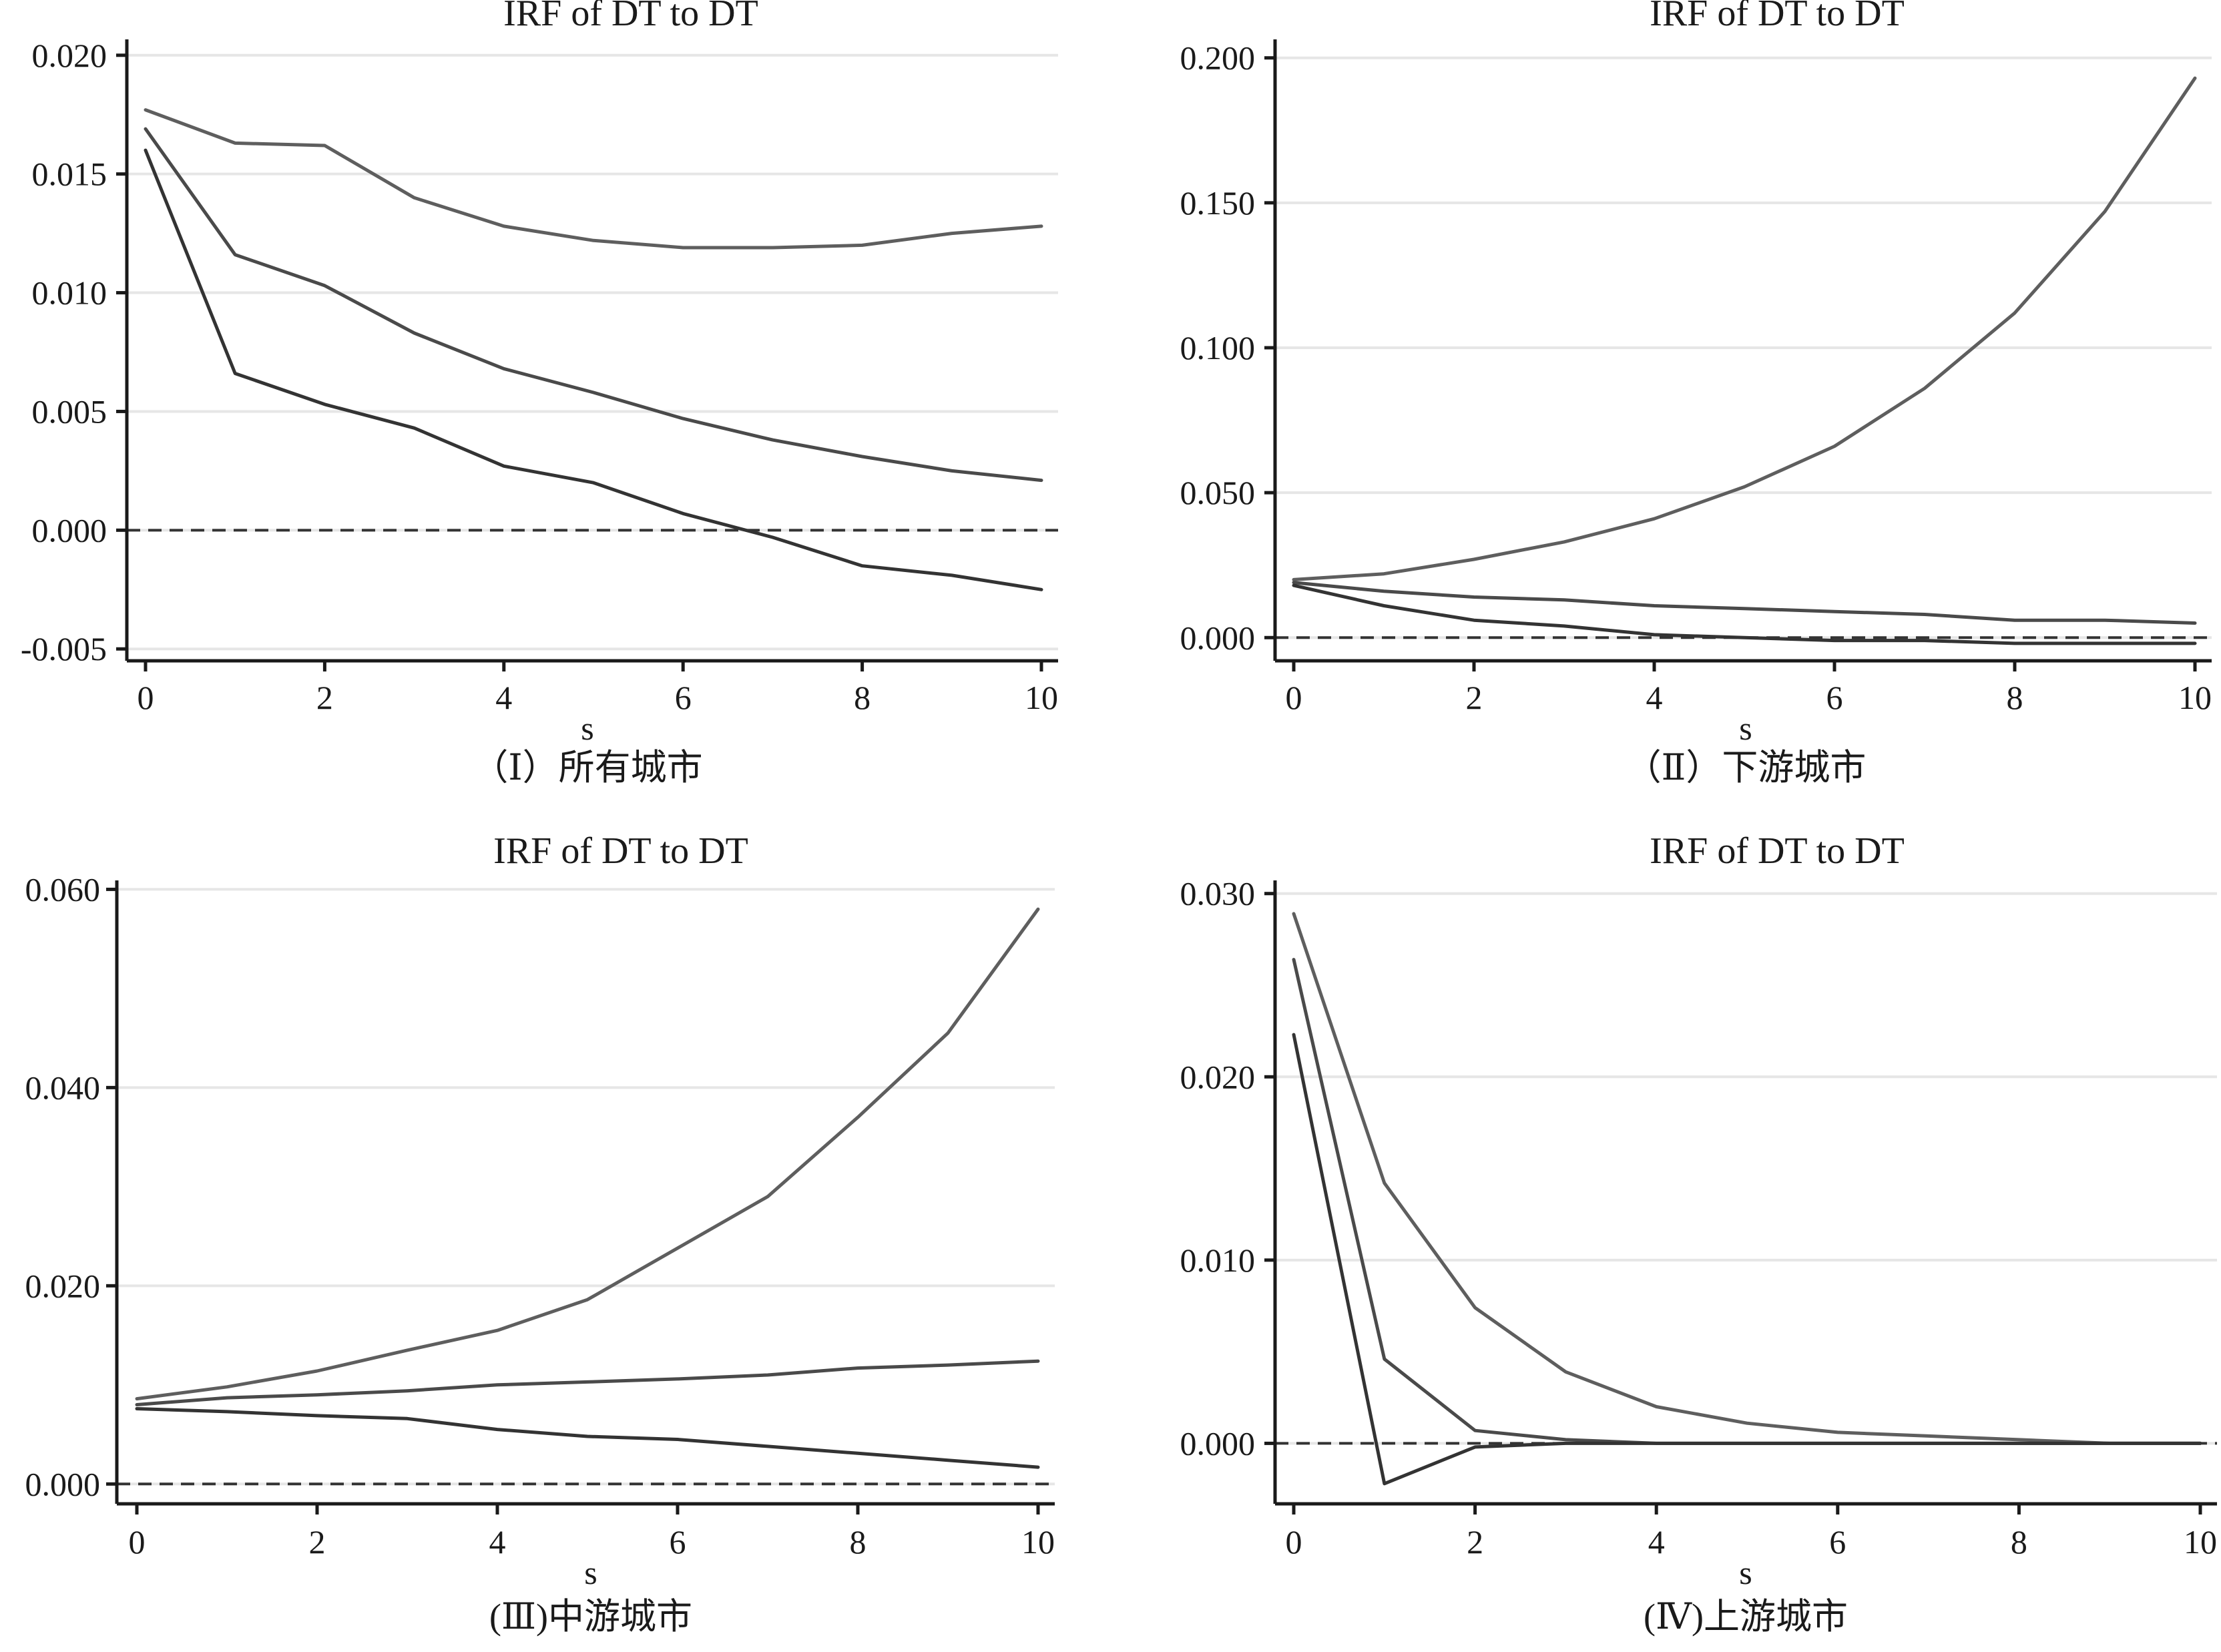 Image resolution: width=2221 pixels, height=1652 pixels. What do you see at coordinates (590, 1617) in the screenshot?
I see `panel-caption: (Ⅲ)中游城市` at bounding box center [590, 1617].